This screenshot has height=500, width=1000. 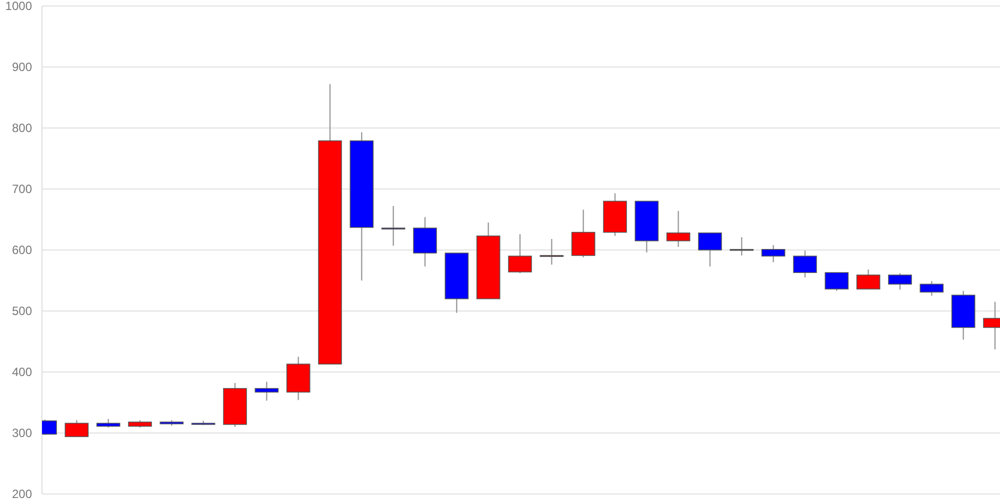 I want to click on y-tick-label: 600, so click(x=22, y=250).